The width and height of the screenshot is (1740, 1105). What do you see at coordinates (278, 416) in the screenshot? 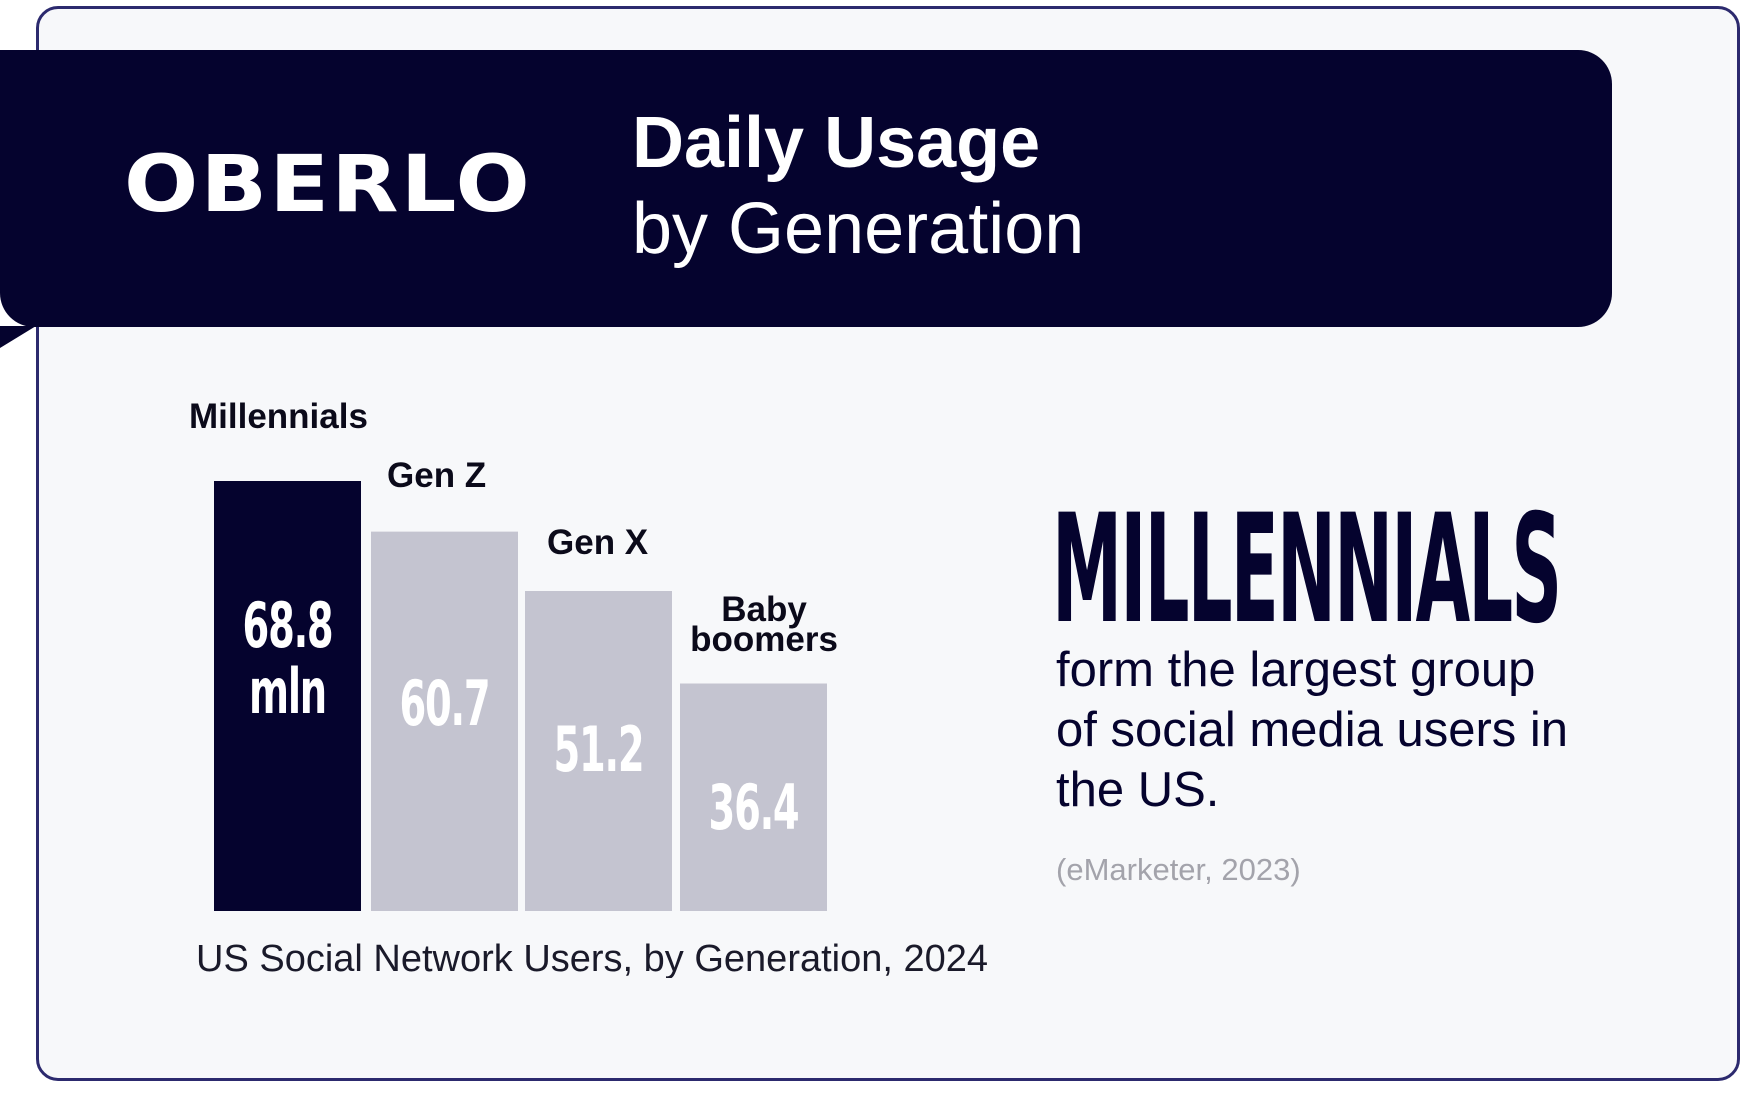
I see `category-label-millennials: Millennials` at bounding box center [278, 416].